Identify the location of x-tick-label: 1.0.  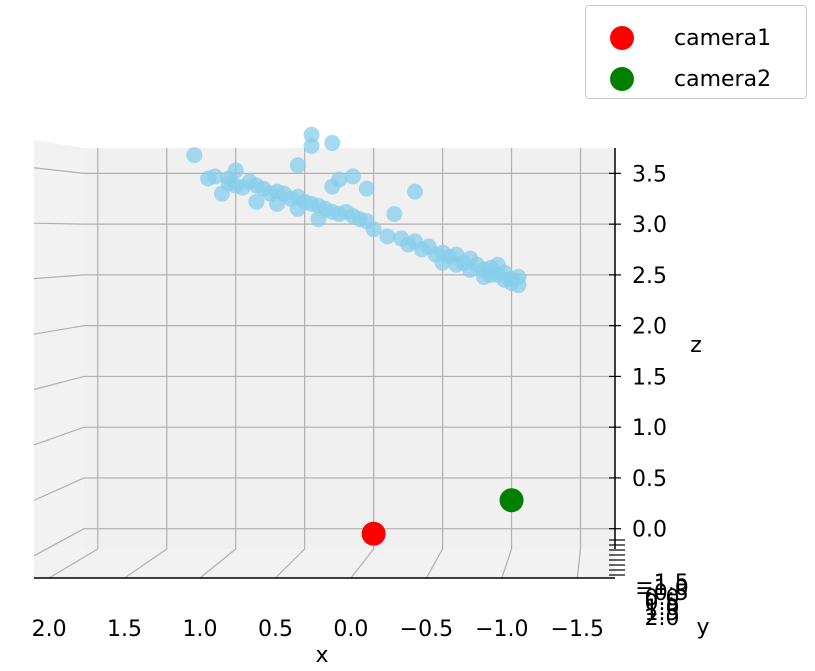
(200, 629).